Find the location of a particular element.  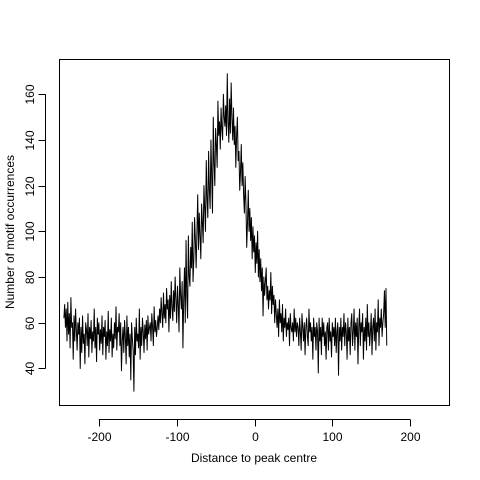

y-tick-label: 40 is located at coordinates (30, 369).